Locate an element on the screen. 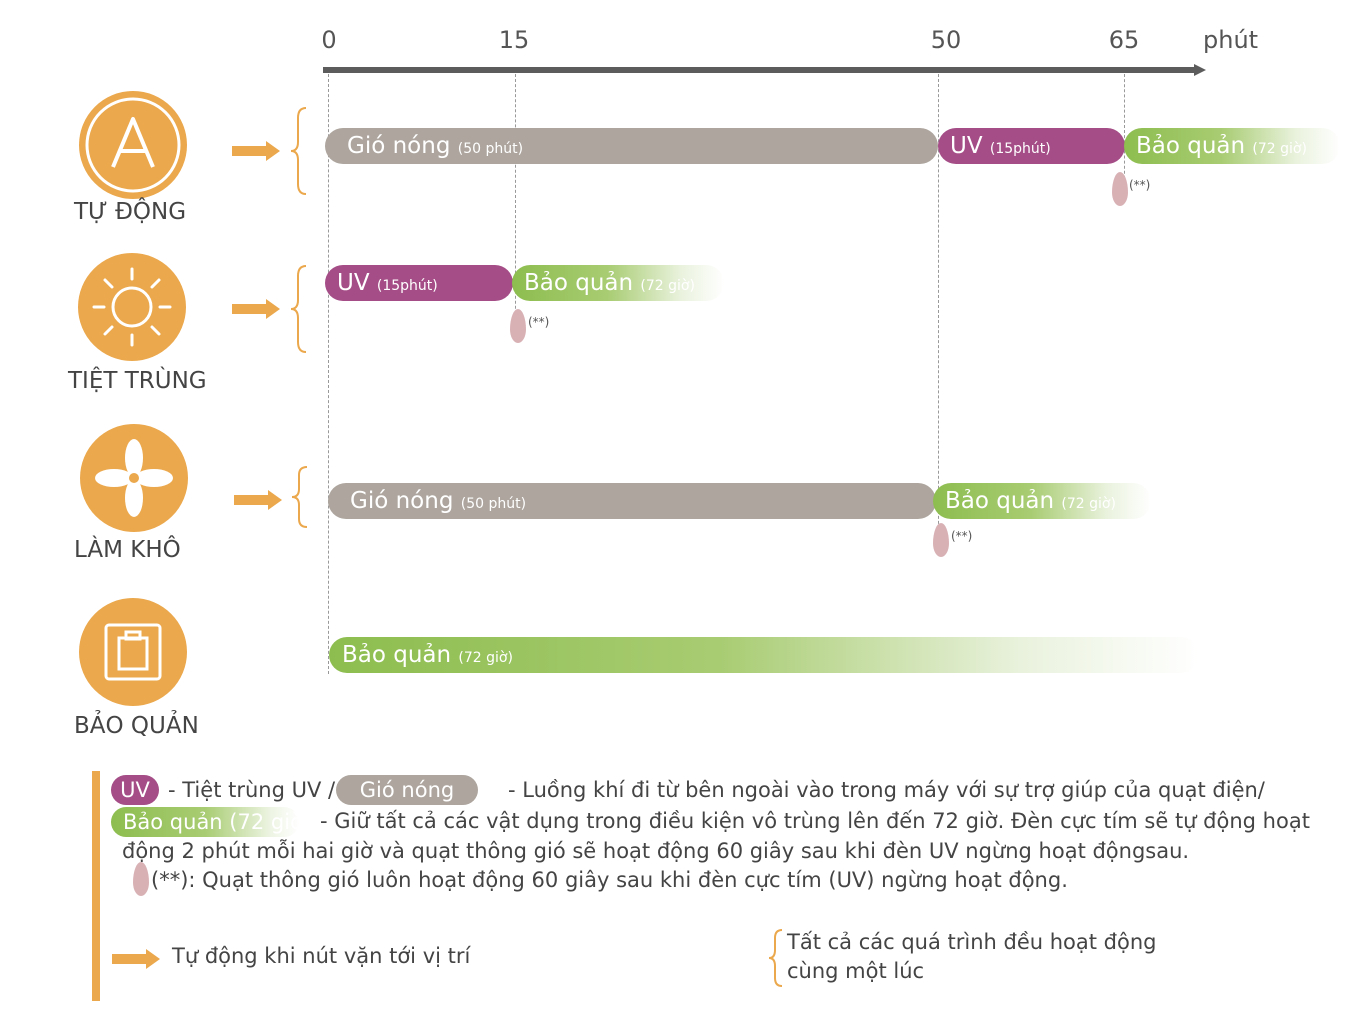  mode-label-storage: BẢO QUẢN is located at coordinates (136, 726).